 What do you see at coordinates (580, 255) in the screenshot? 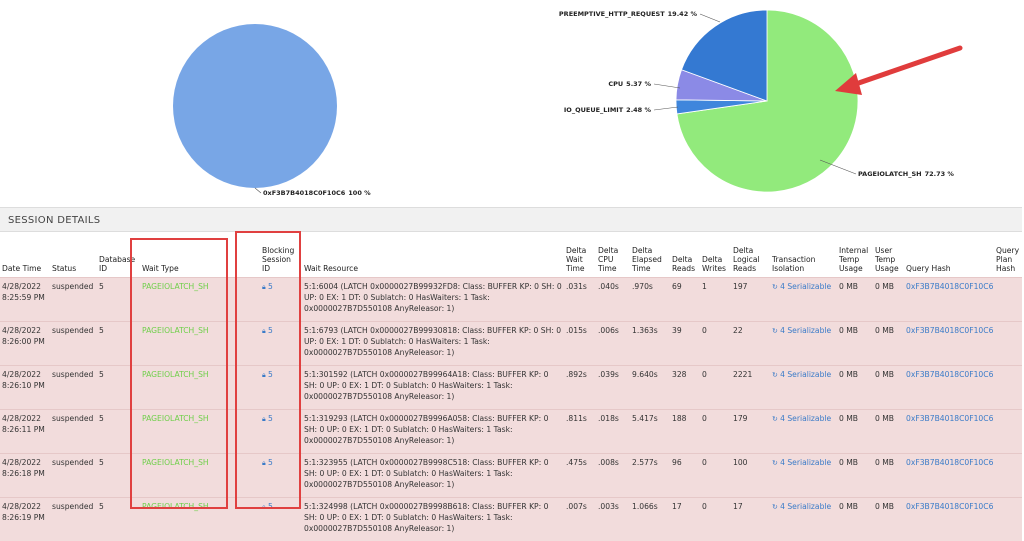
I see `column-header: Delta Wait Time` at bounding box center [580, 255].